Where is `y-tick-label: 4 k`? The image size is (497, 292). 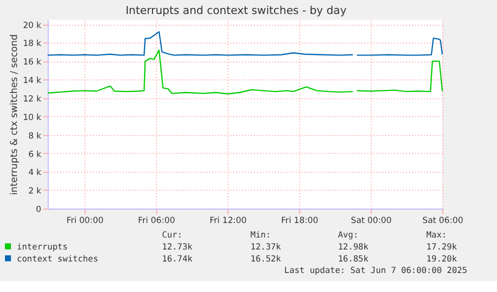 y-tick-label: 4 k is located at coordinates (35, 172).